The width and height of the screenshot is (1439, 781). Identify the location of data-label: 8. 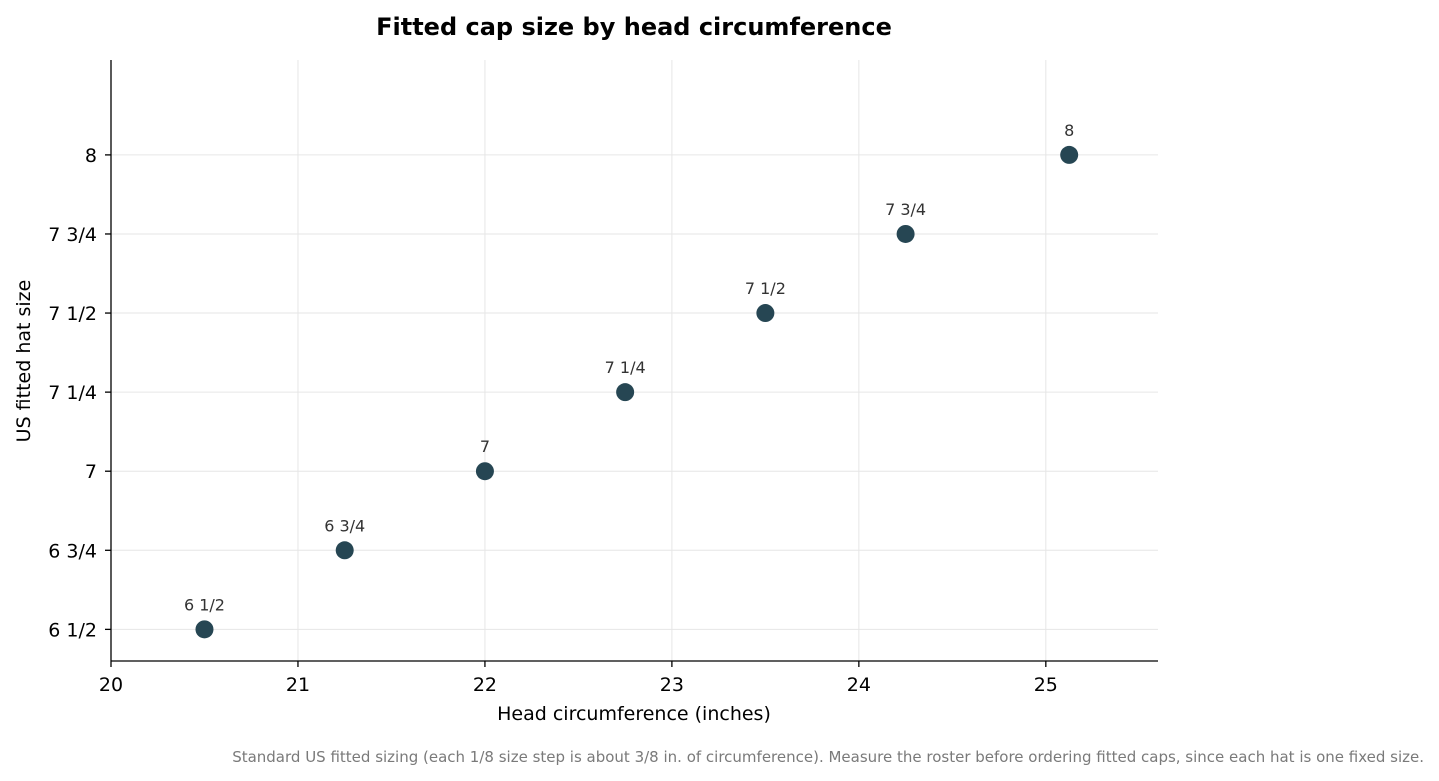
(1069, 130).